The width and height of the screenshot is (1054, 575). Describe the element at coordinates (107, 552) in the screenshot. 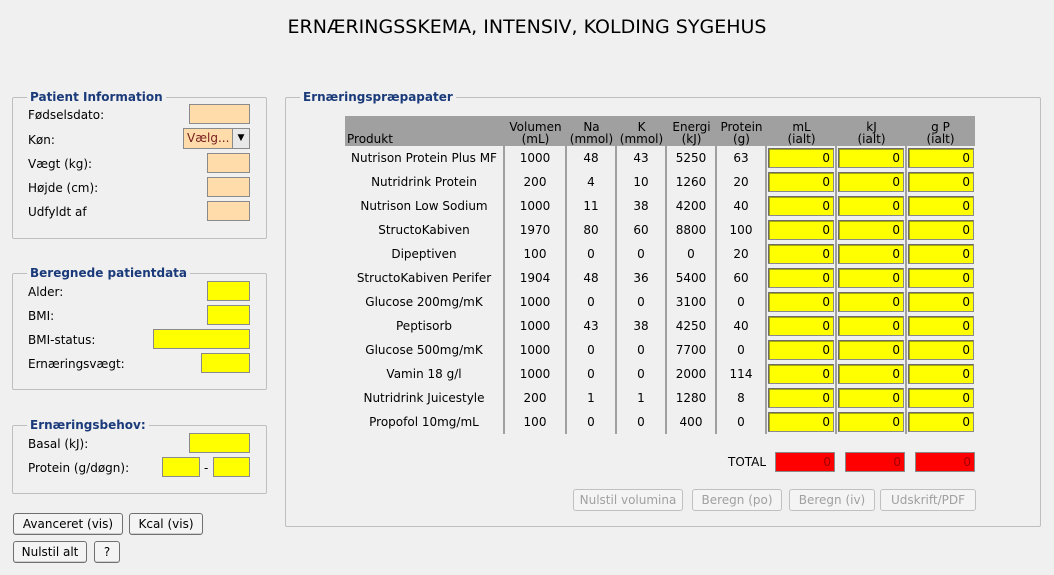

I see `help-button: ?` at that location.